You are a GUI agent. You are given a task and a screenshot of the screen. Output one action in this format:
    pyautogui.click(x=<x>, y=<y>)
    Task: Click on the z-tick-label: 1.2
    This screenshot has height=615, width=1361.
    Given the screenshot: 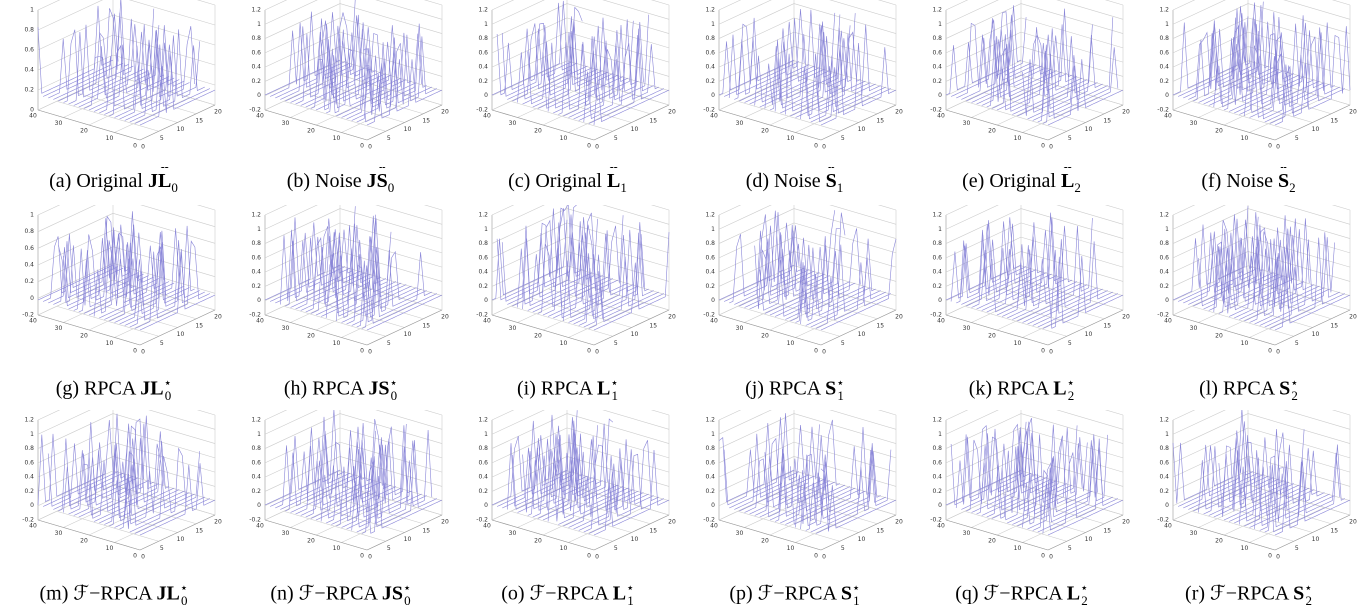 What is the action you would take?
    pyautogui.click(x=937, y=420)
    